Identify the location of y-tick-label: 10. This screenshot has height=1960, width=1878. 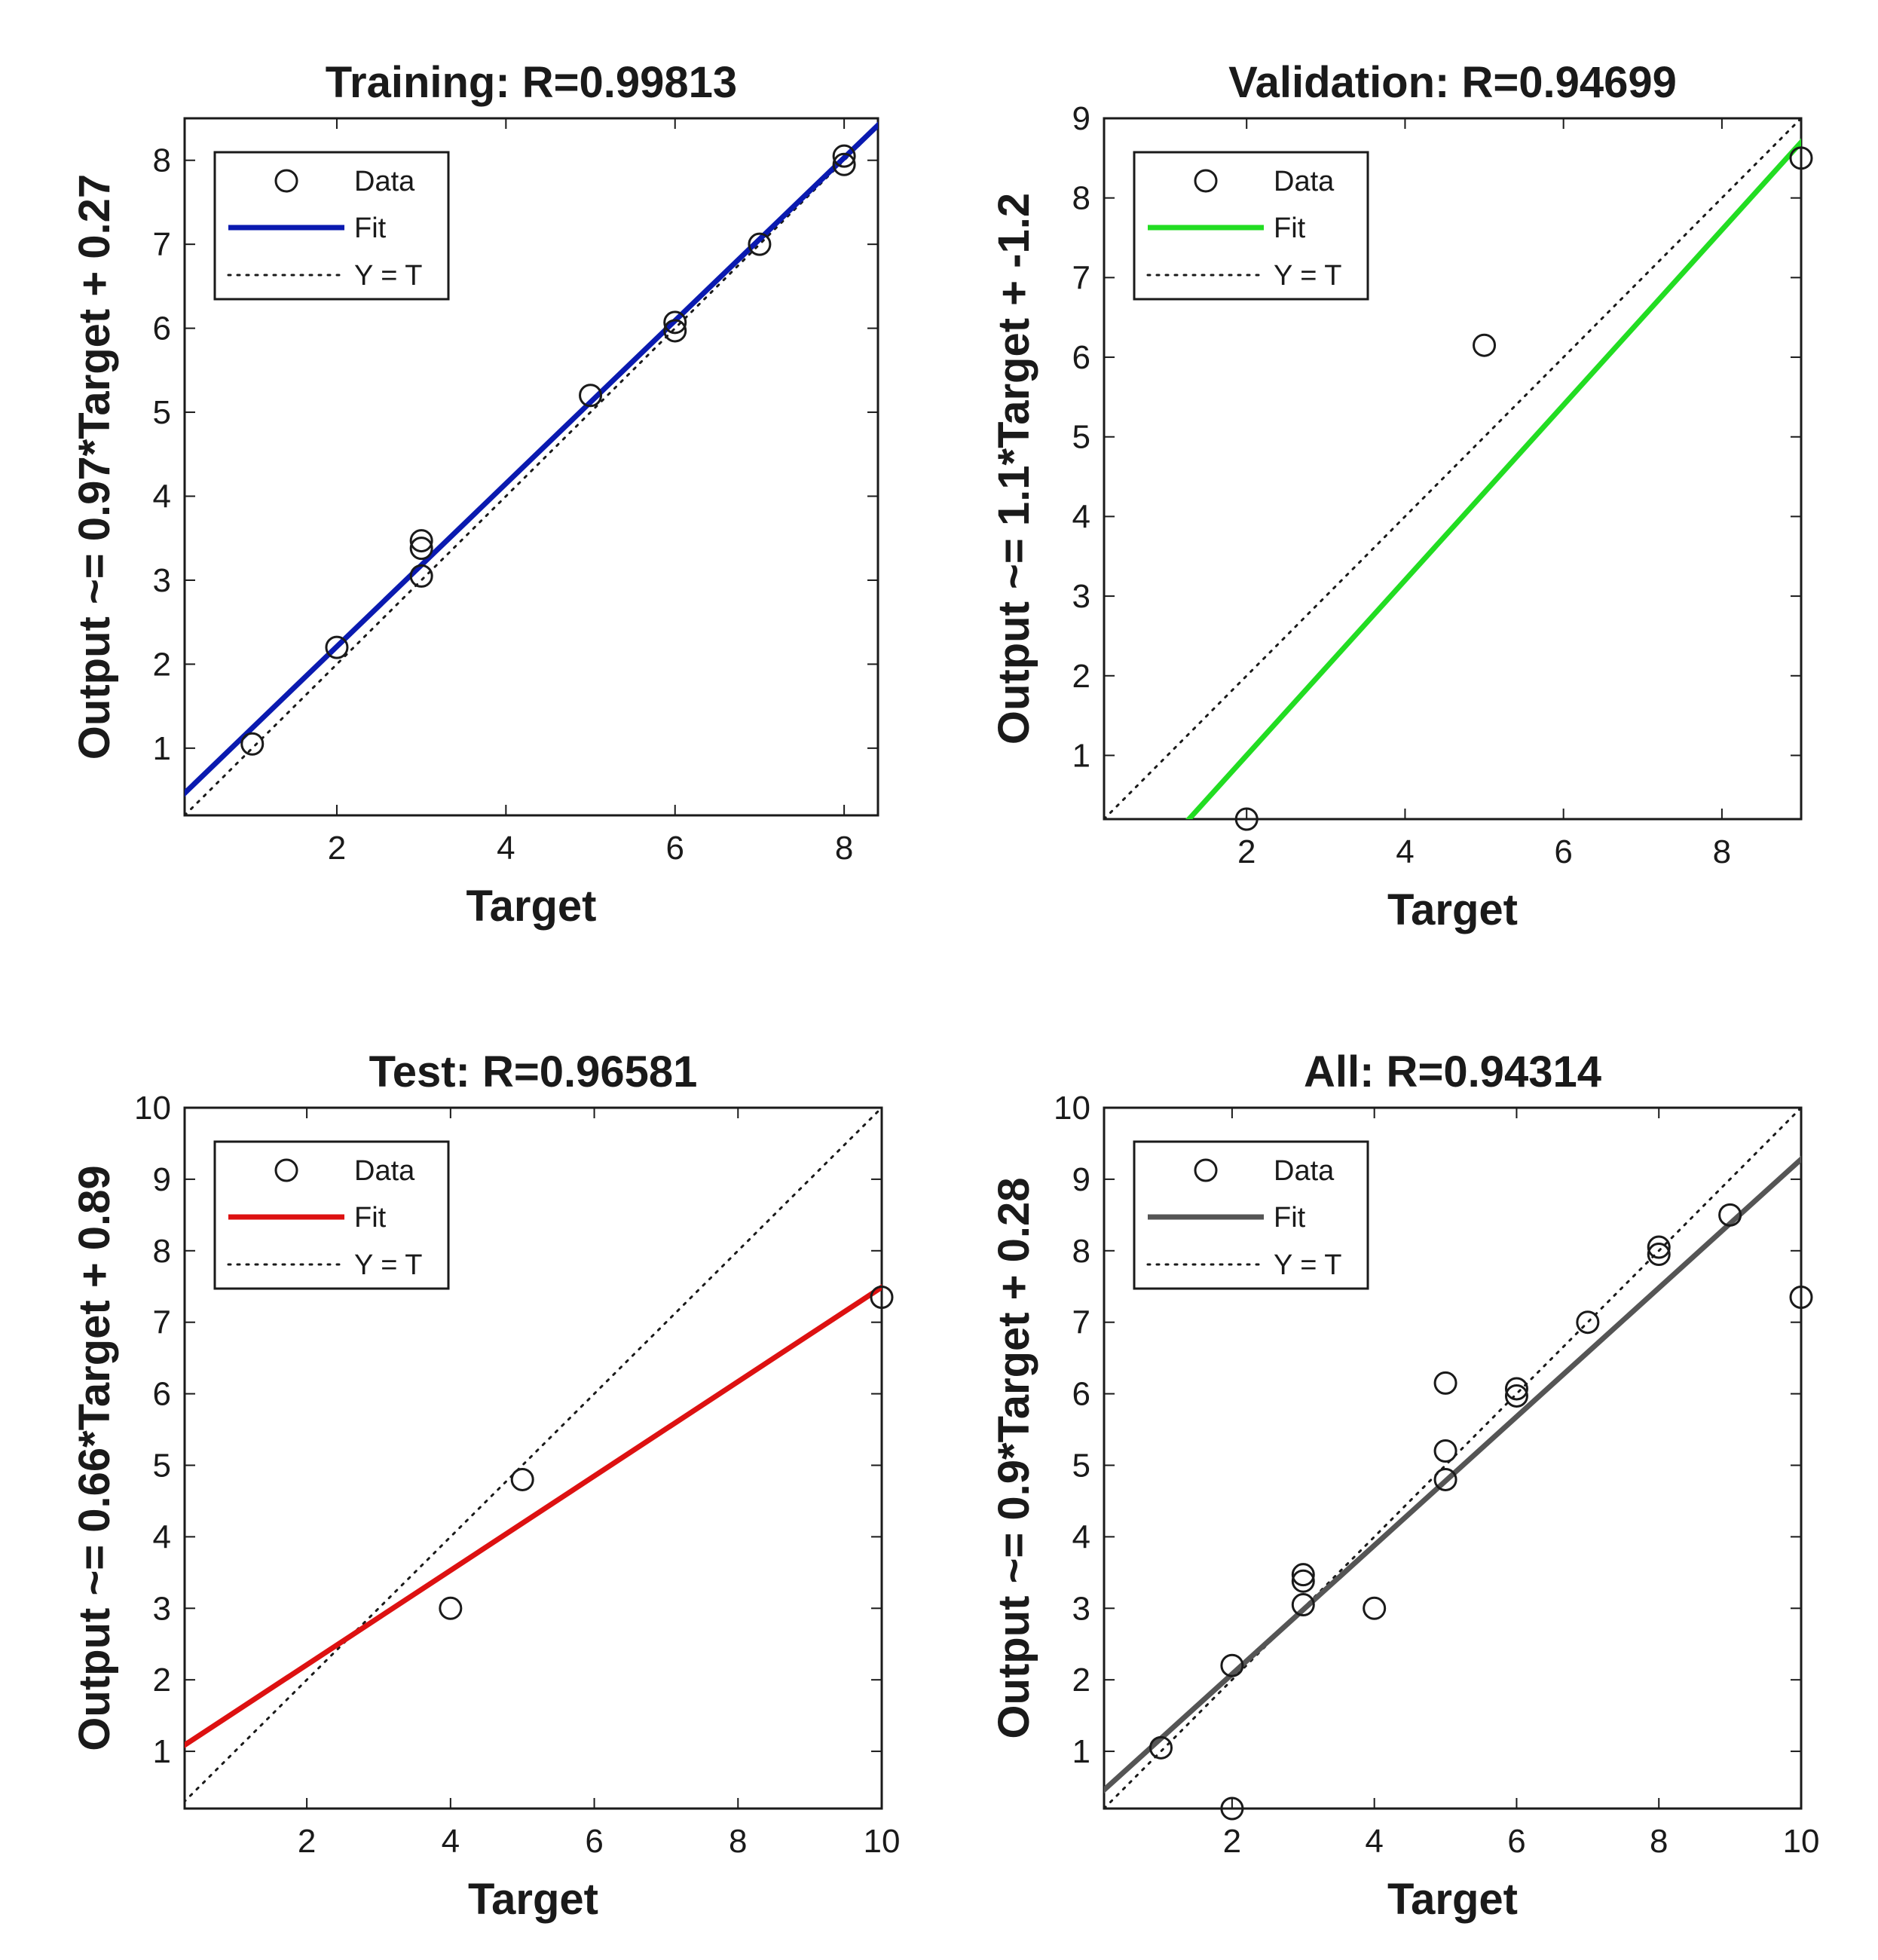
(152, 1108).